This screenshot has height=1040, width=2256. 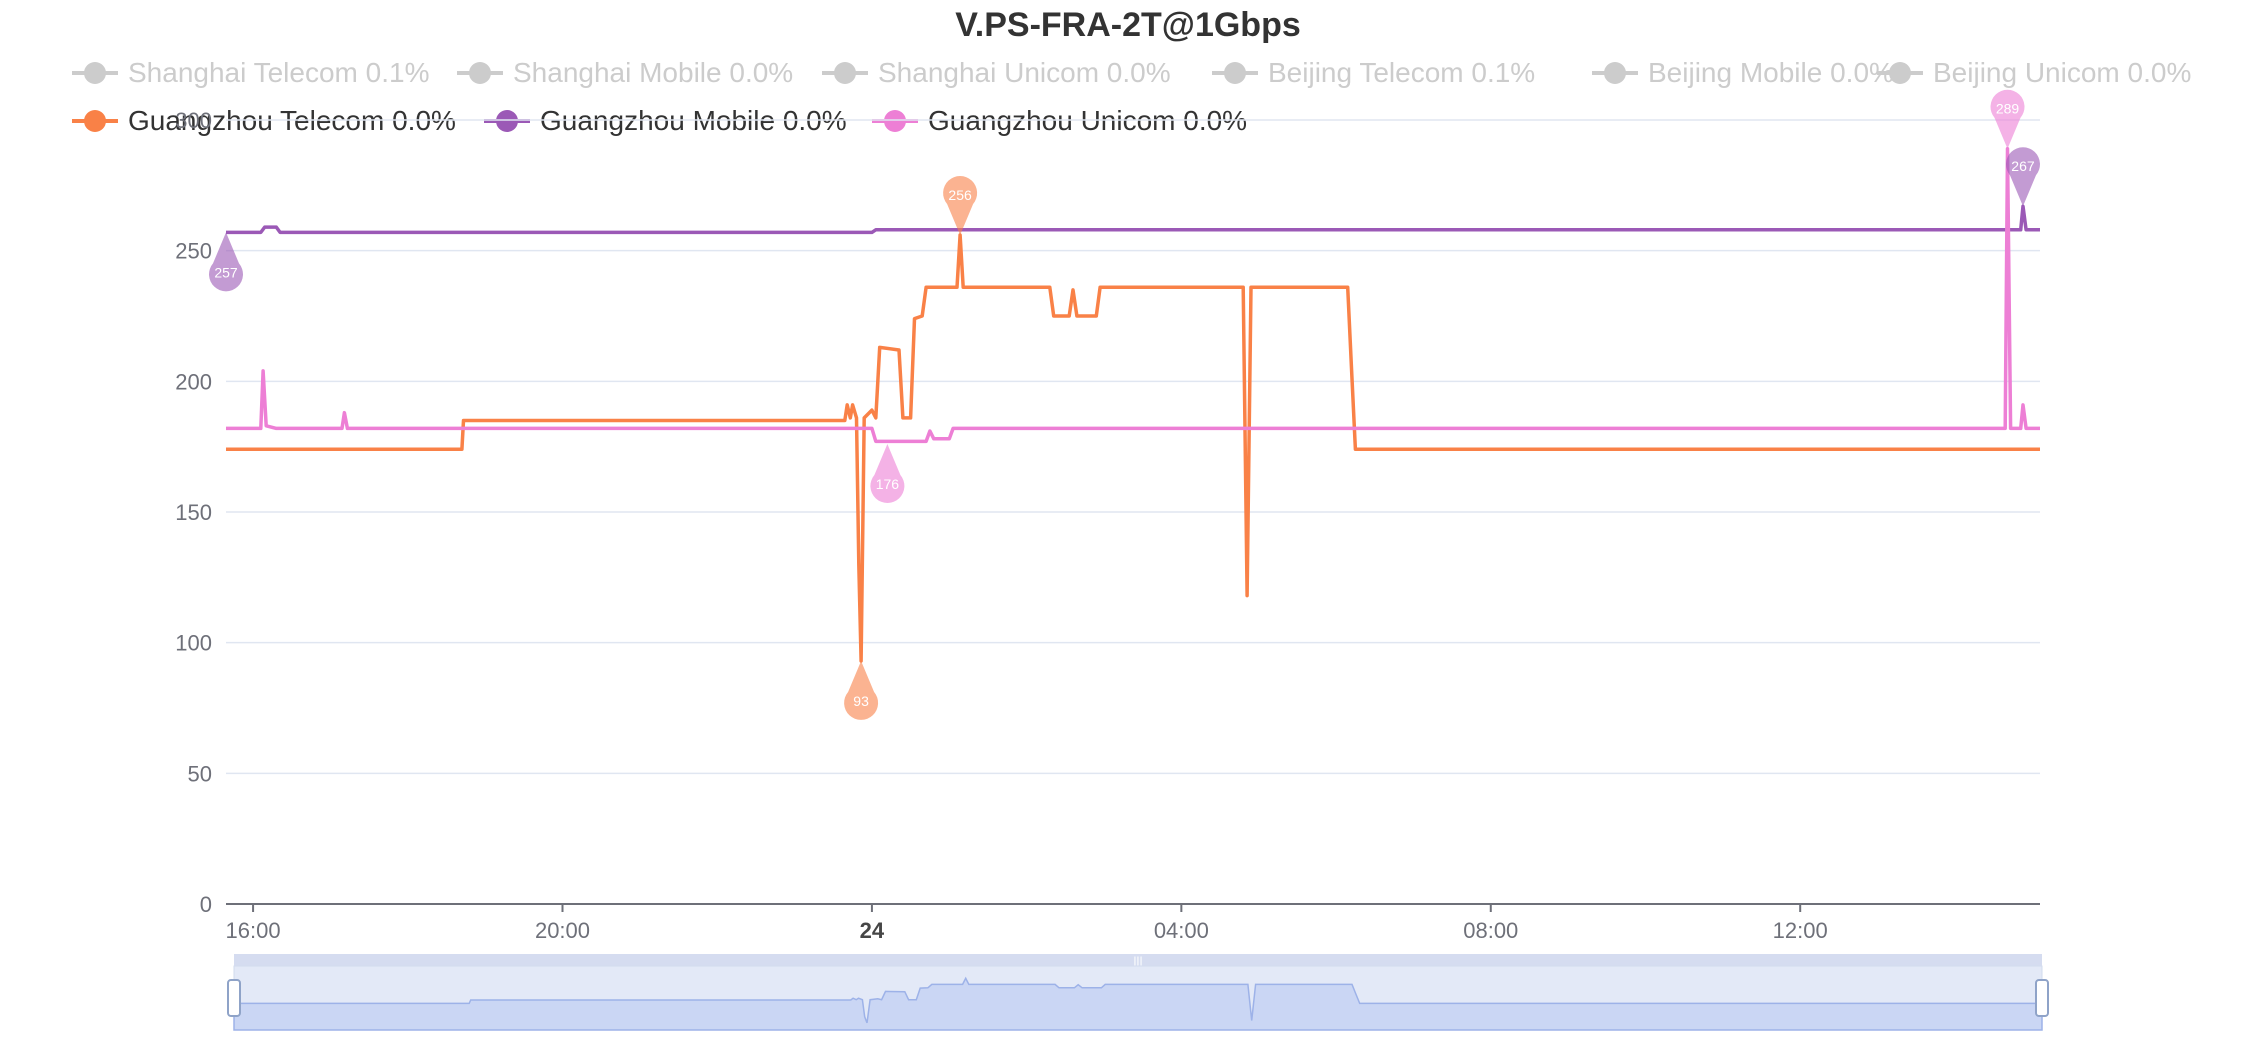 I want to click on legend-item: Beijing Telecom 0.1%, so click(x=1372, y=73).